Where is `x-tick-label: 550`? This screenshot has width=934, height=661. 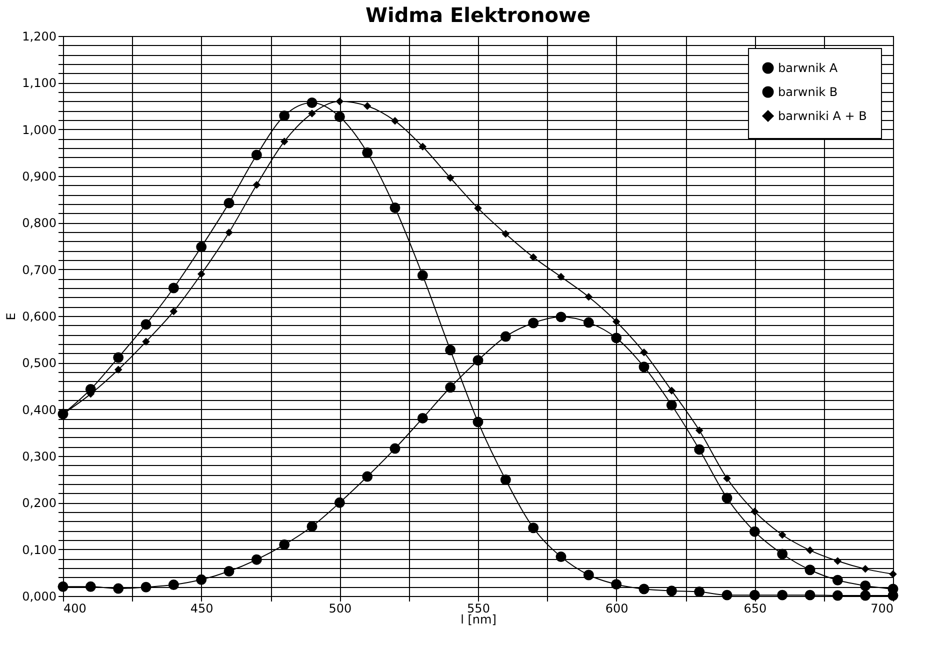 x-tick-label: 550 is located at coordinates (478, 609).